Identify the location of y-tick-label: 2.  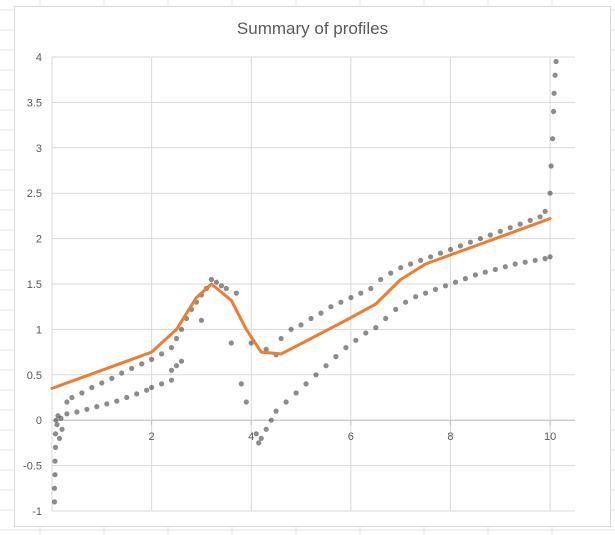
(39, 240).